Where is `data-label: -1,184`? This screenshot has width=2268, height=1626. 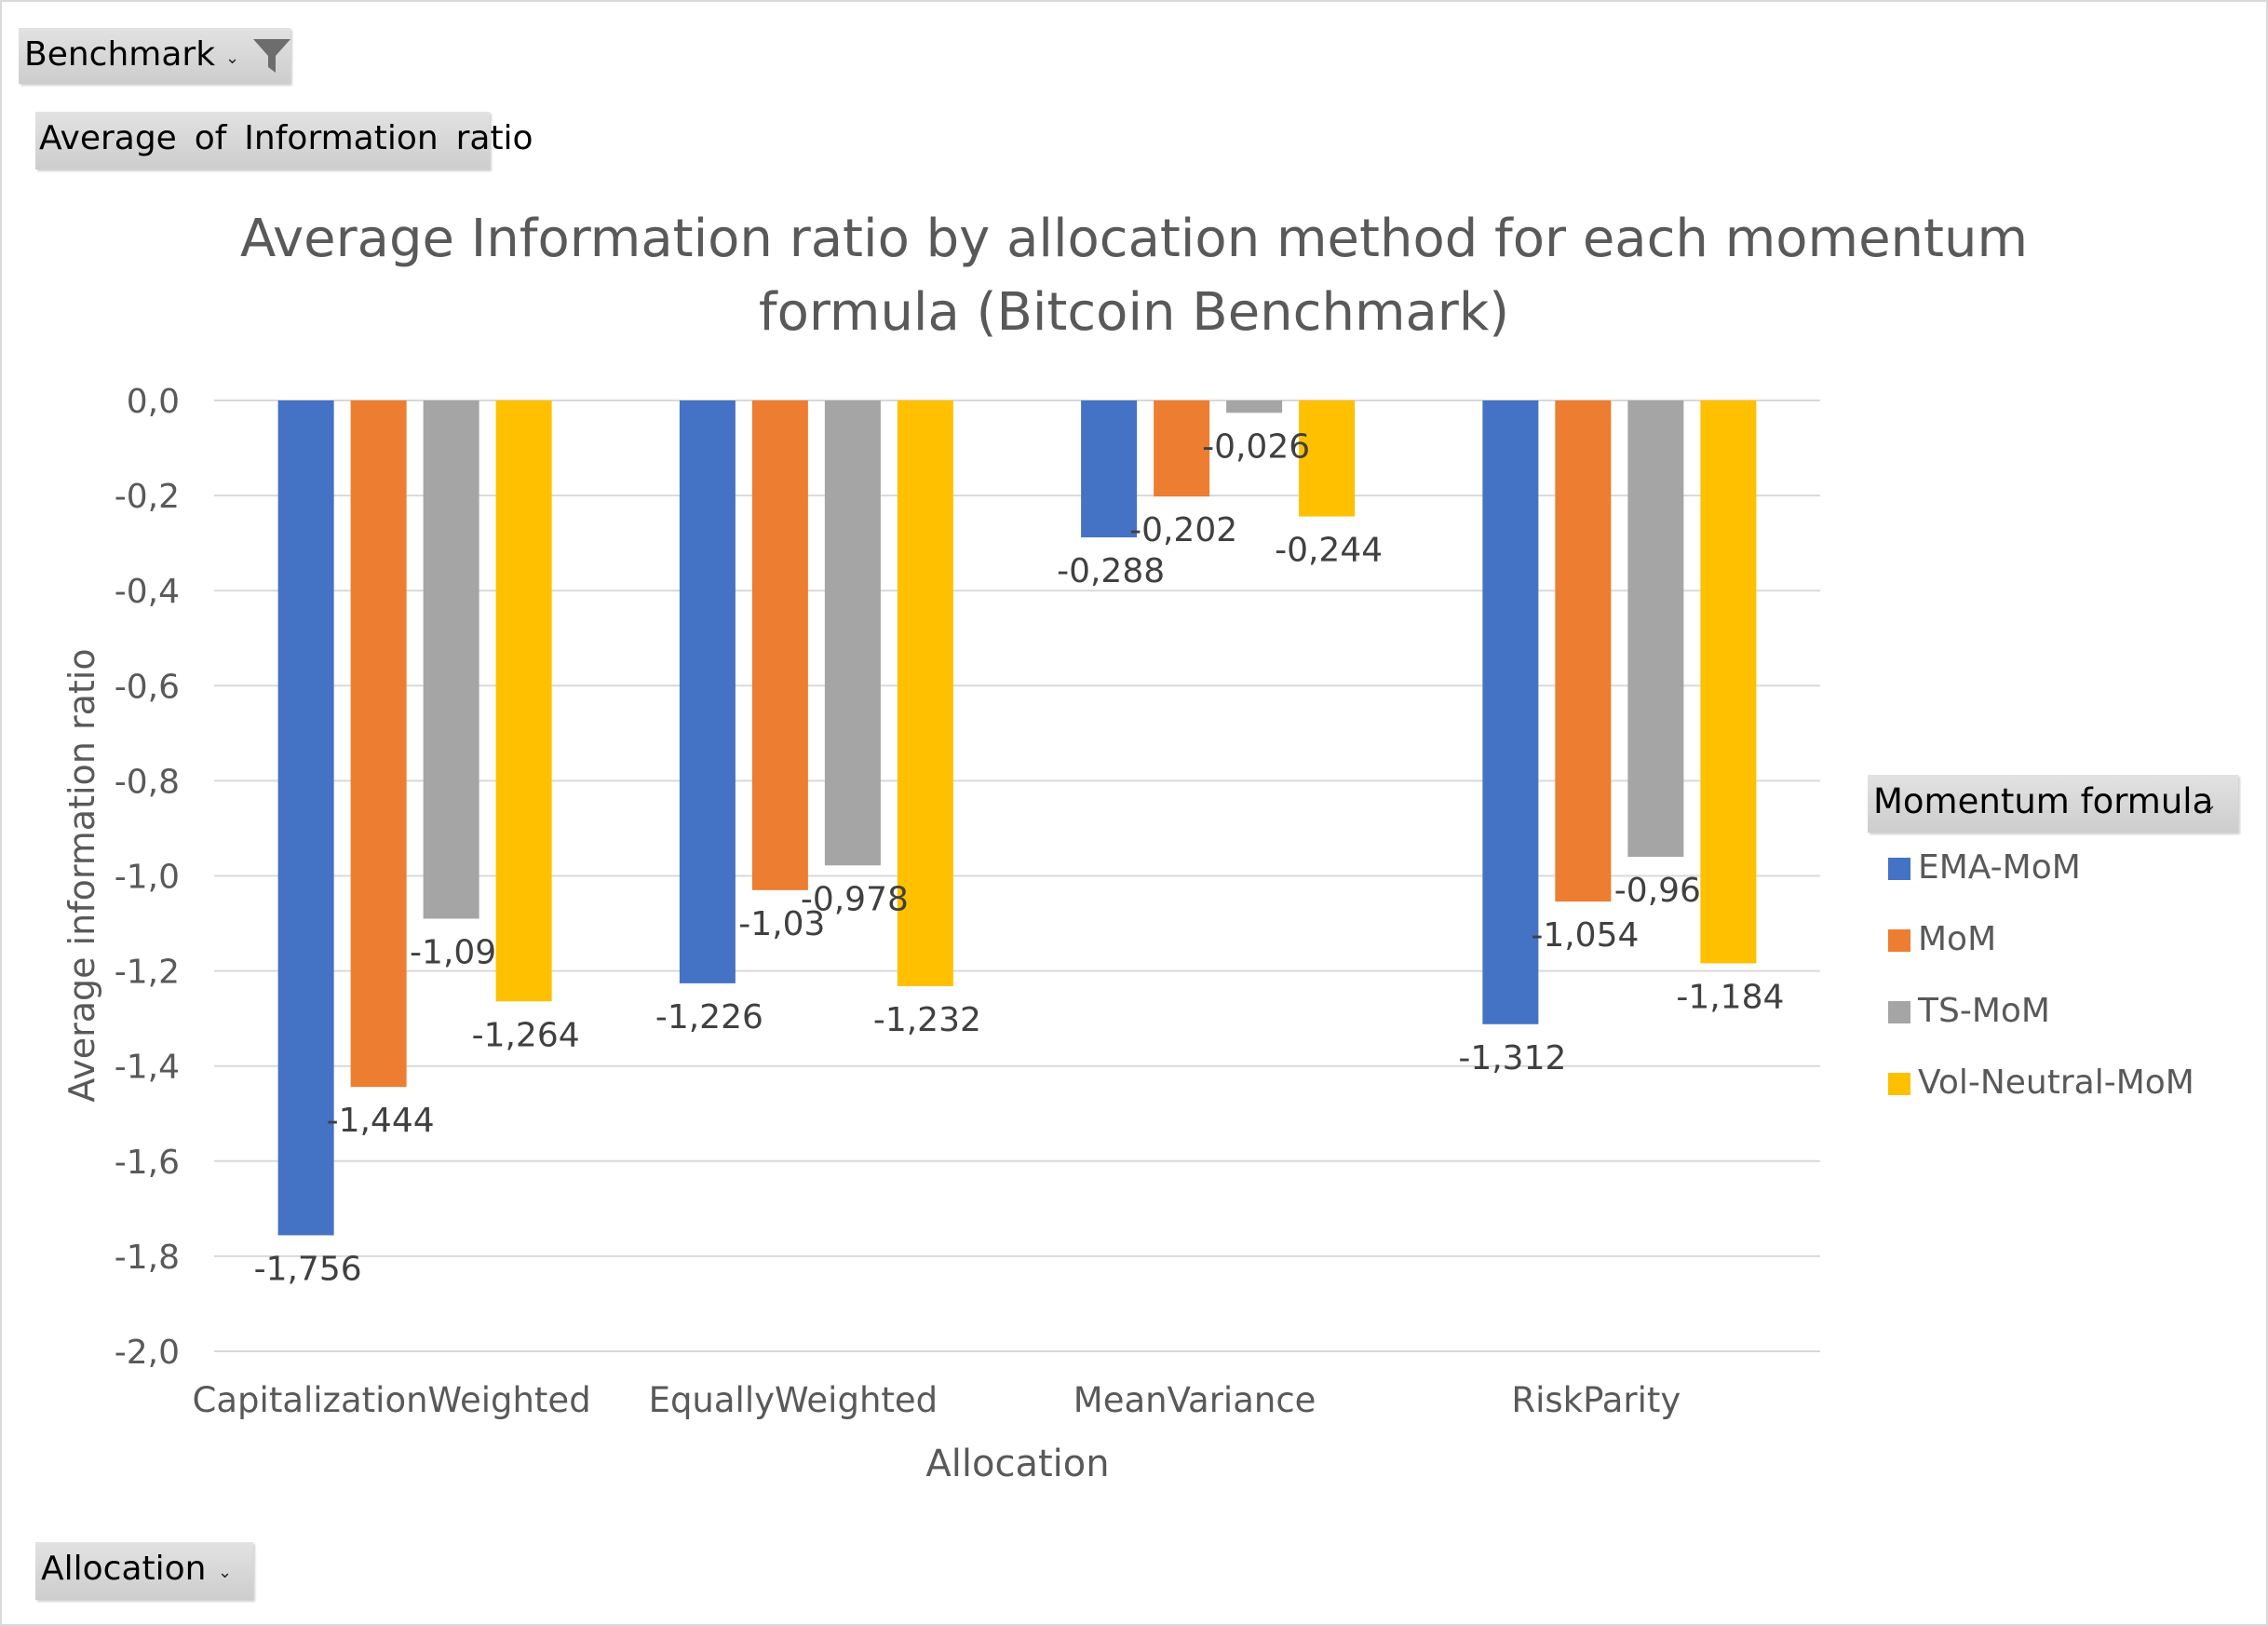 data-label: -1,184 is located at coordinates (1730, 997).